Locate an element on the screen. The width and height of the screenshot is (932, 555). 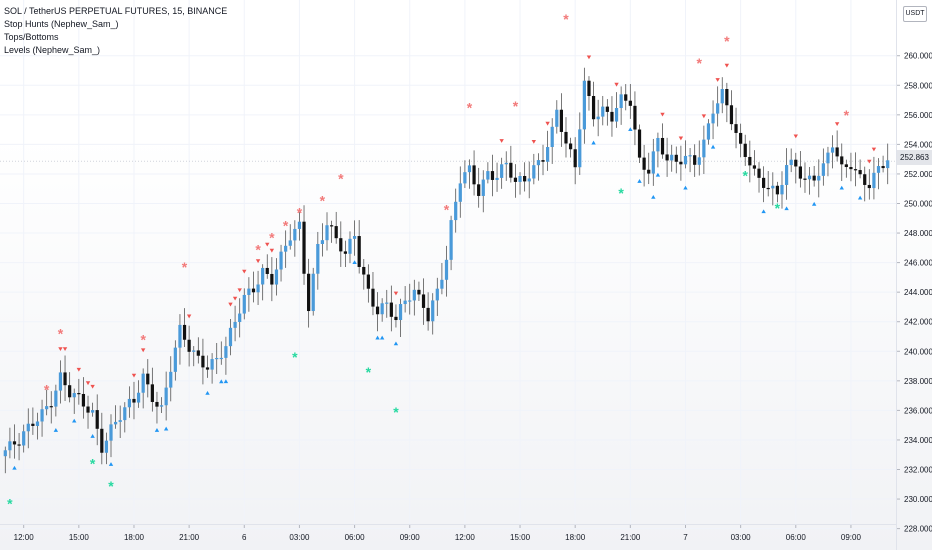
y-tick-label: 232.000 is located at coordinates (918, 470).